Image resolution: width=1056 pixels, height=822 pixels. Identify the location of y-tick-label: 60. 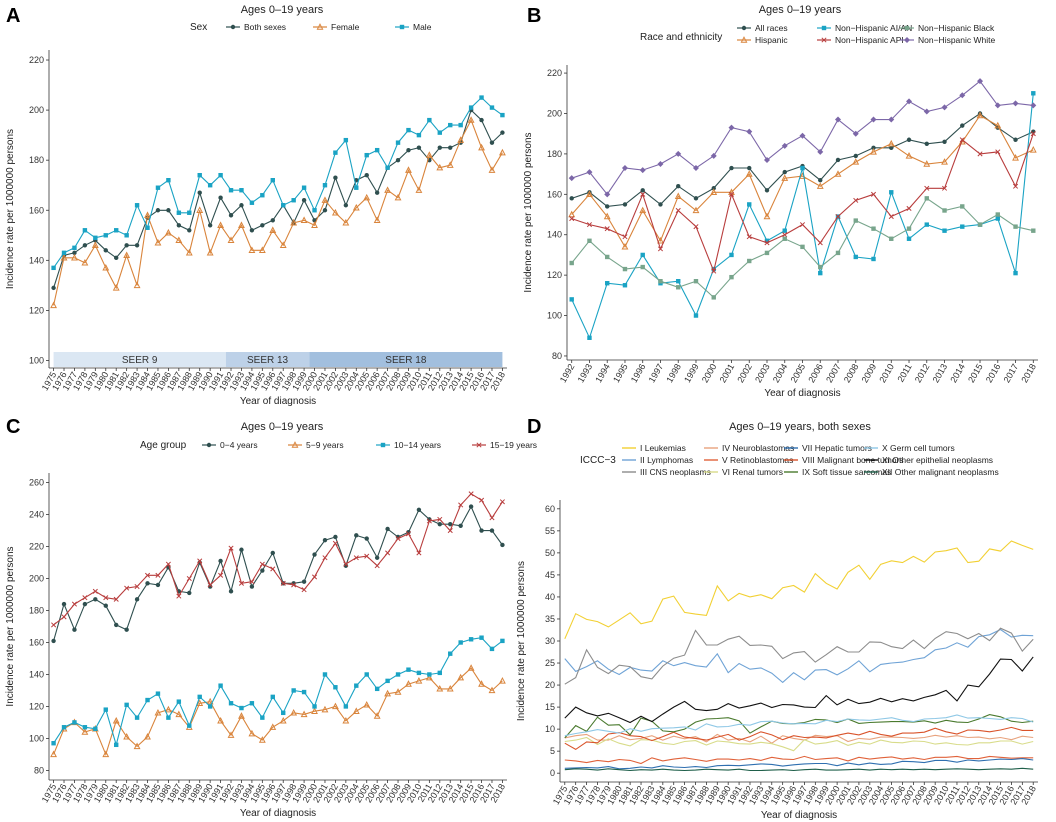
(550, 509).